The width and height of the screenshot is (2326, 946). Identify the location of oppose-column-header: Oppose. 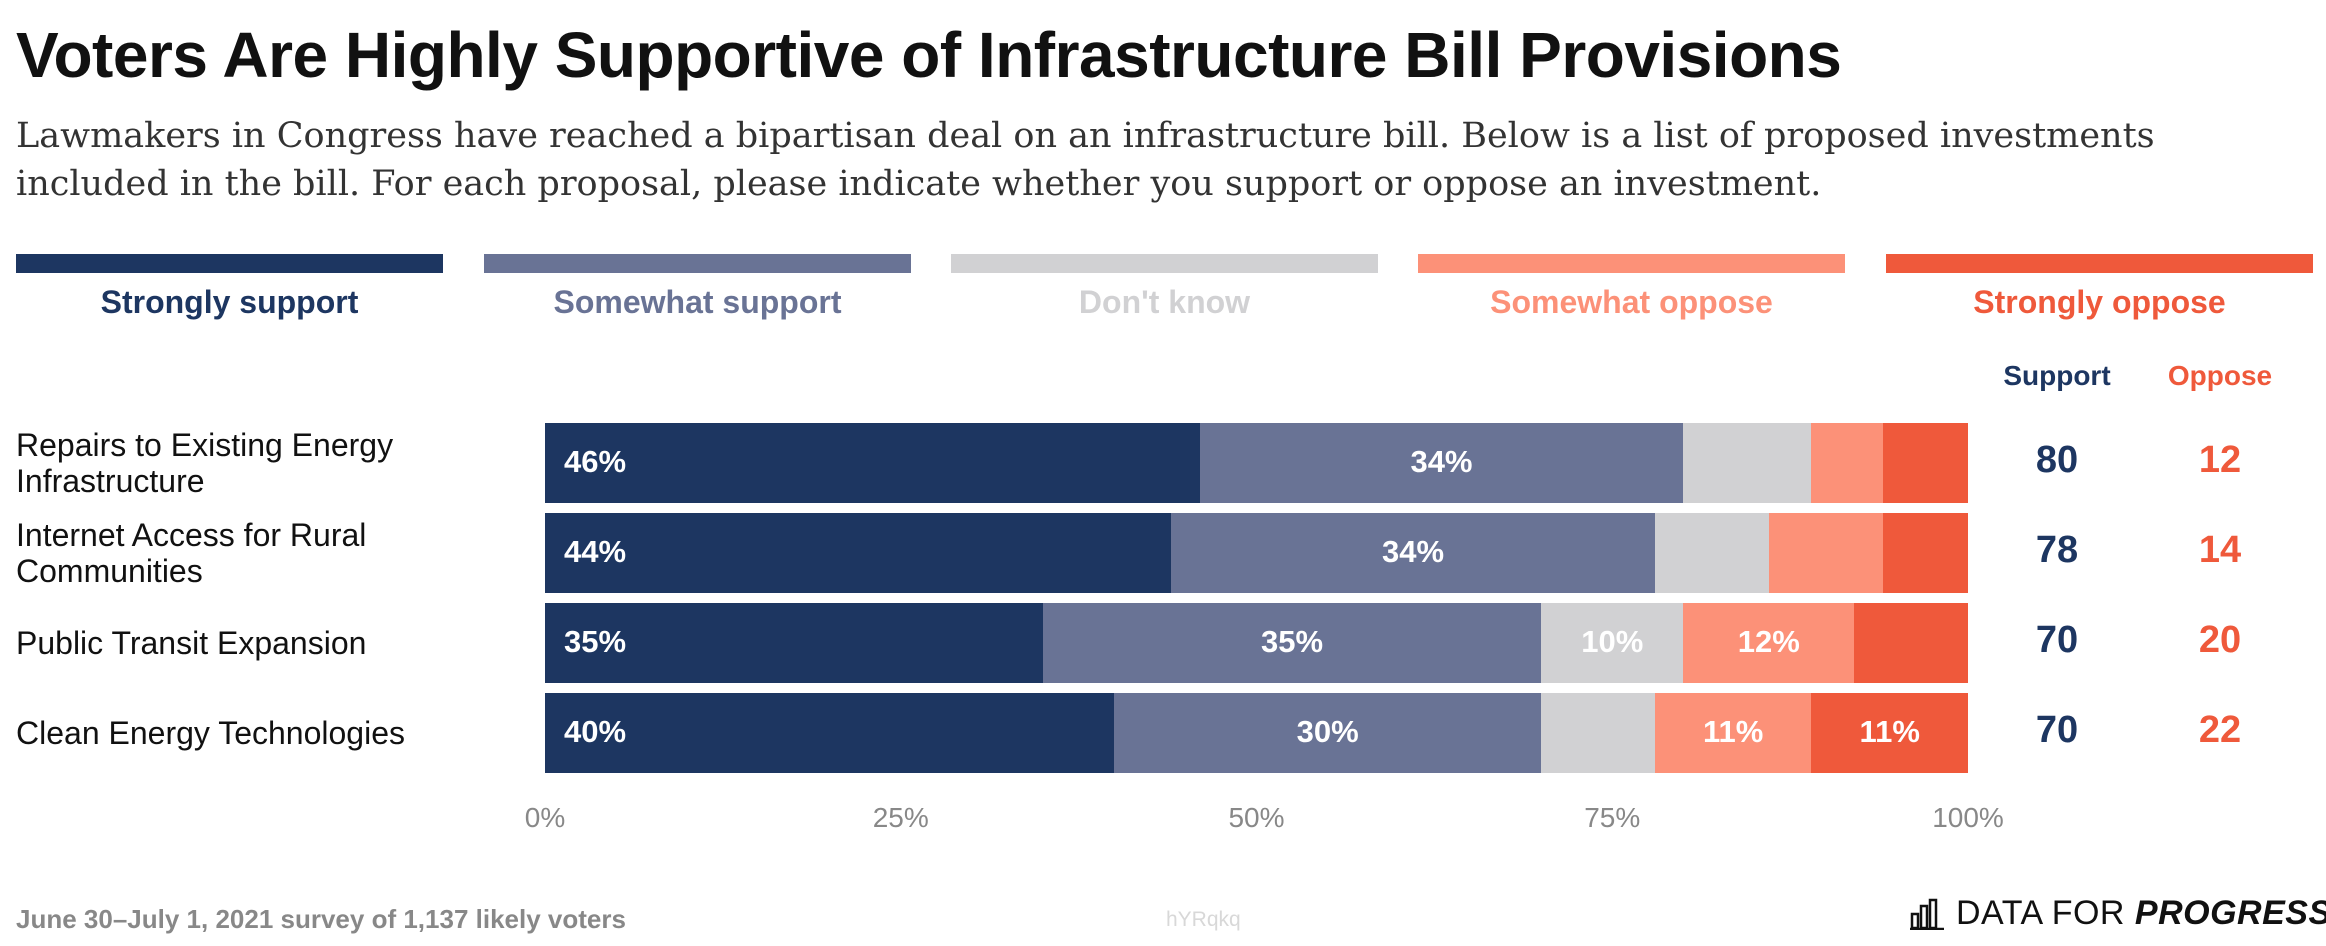
(2220, 375).